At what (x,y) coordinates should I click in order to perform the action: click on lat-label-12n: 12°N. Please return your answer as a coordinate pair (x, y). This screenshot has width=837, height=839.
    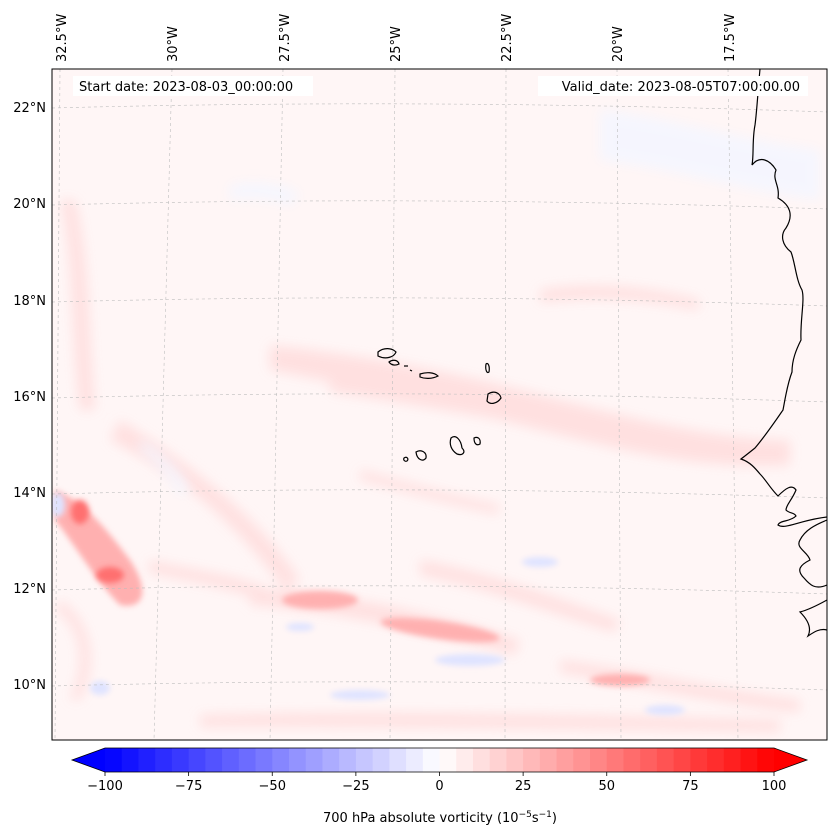
    Looking at the image, I should click on (29, 589).